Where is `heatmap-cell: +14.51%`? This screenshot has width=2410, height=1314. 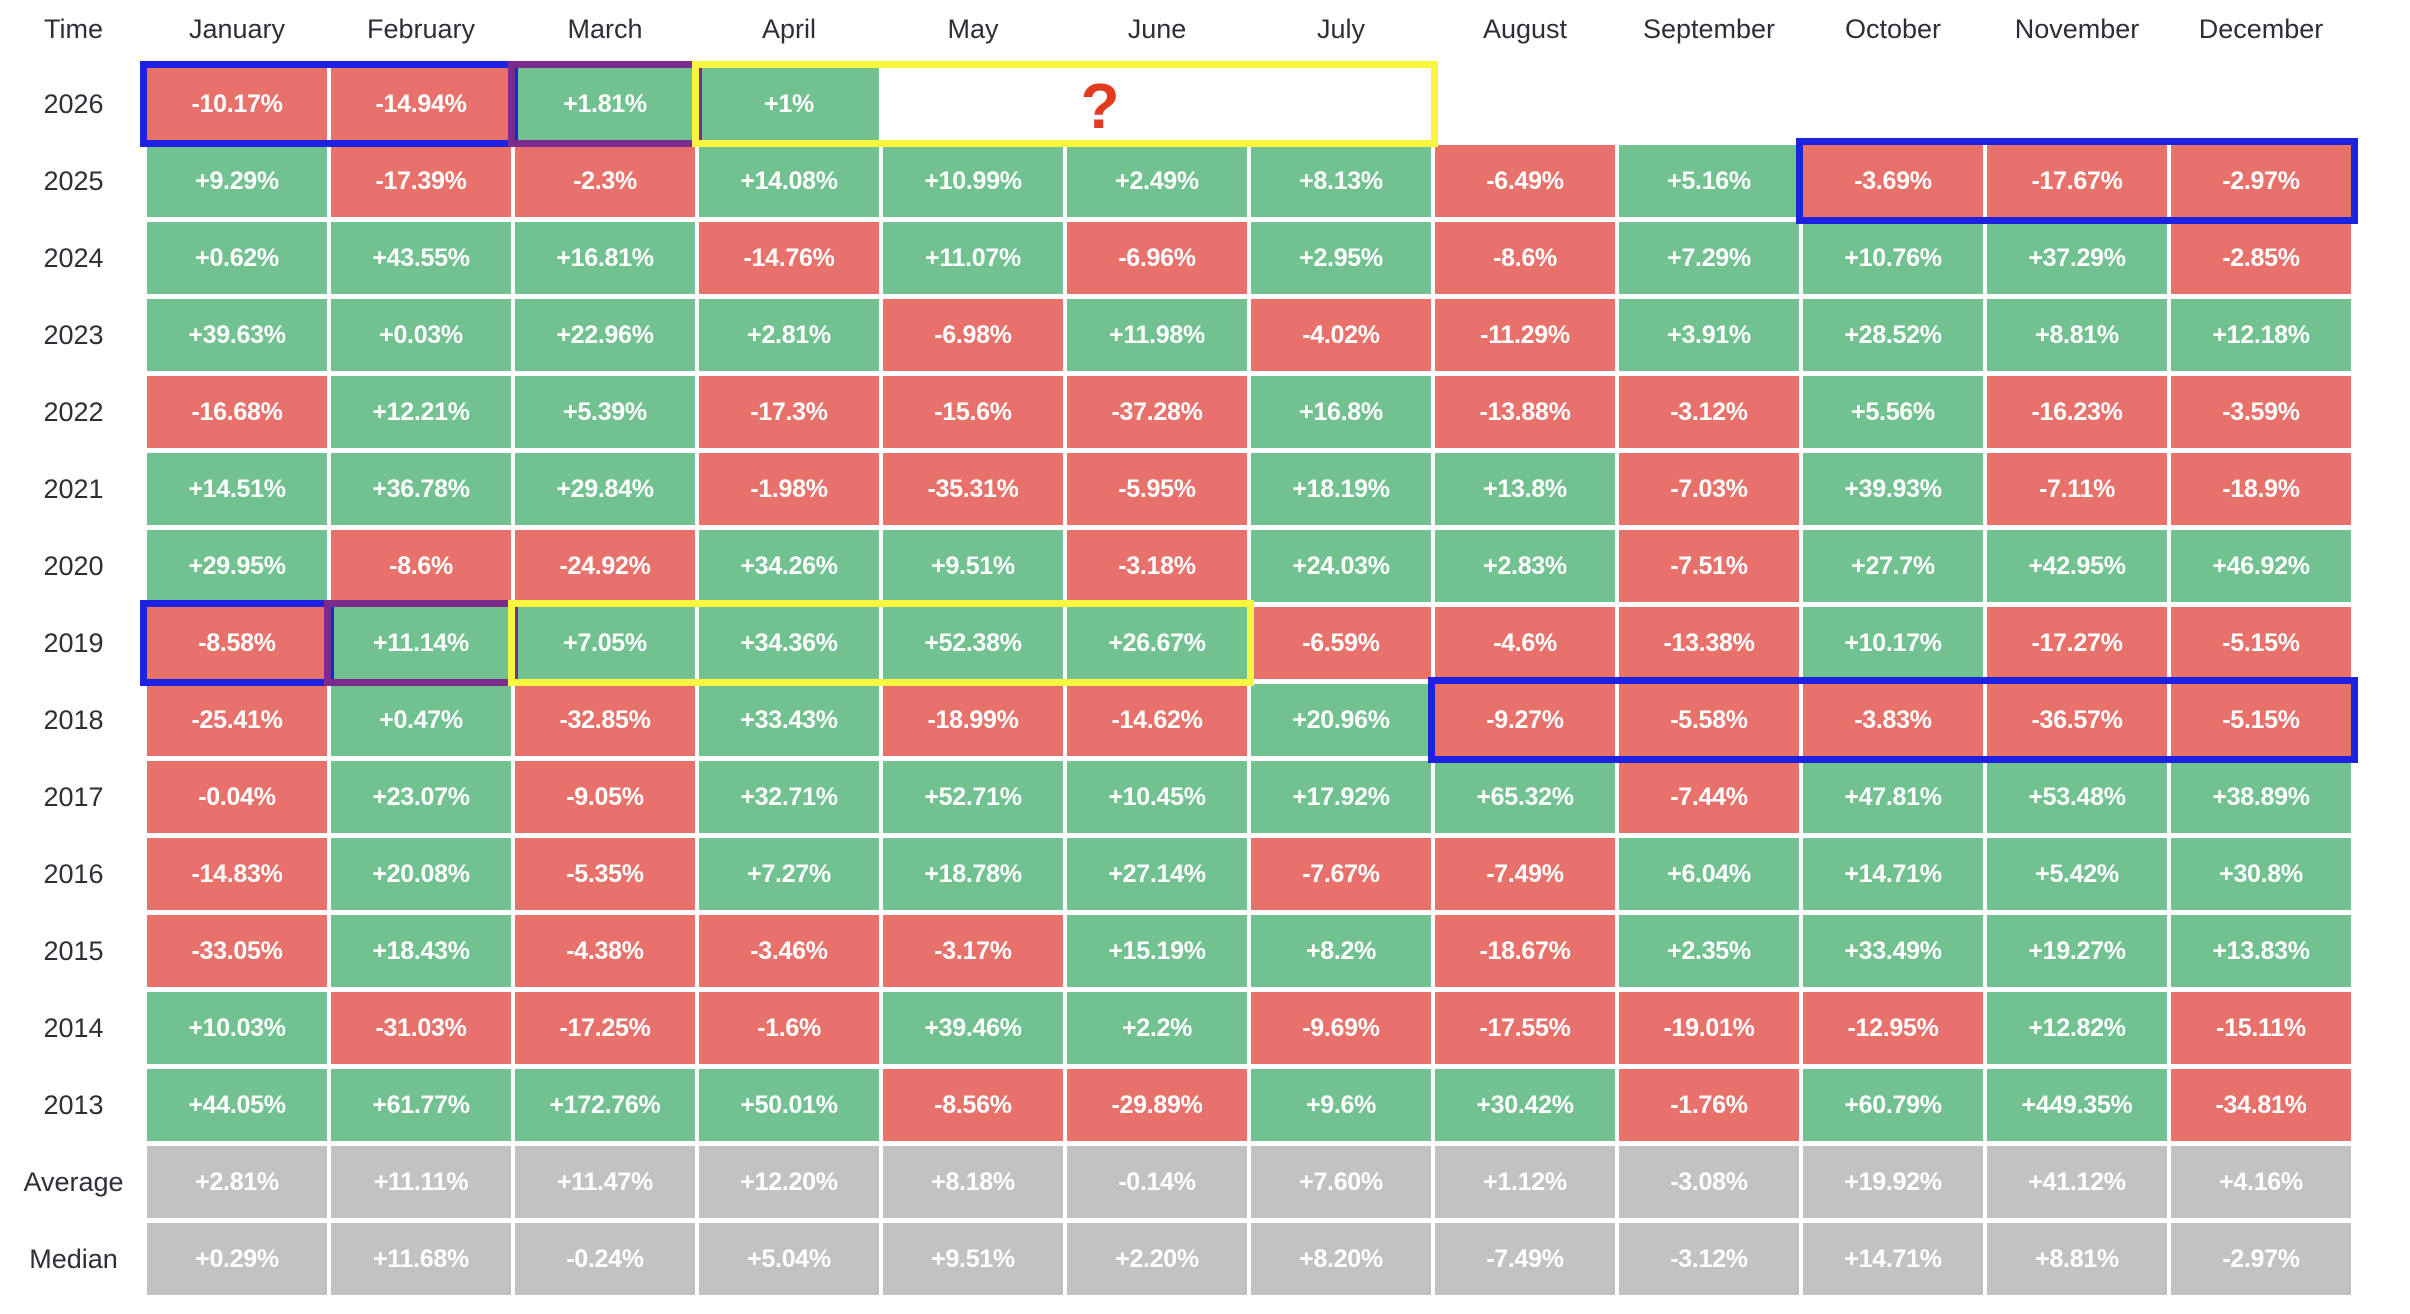
heatmap-cell: +14.51% is located at coordinates (237, 489).